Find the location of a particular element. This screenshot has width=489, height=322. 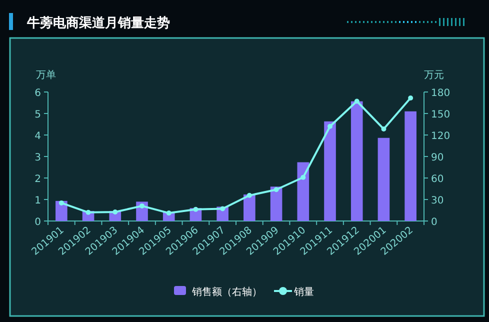

y-tick-label: 0 is located at coordinates (37, 222).